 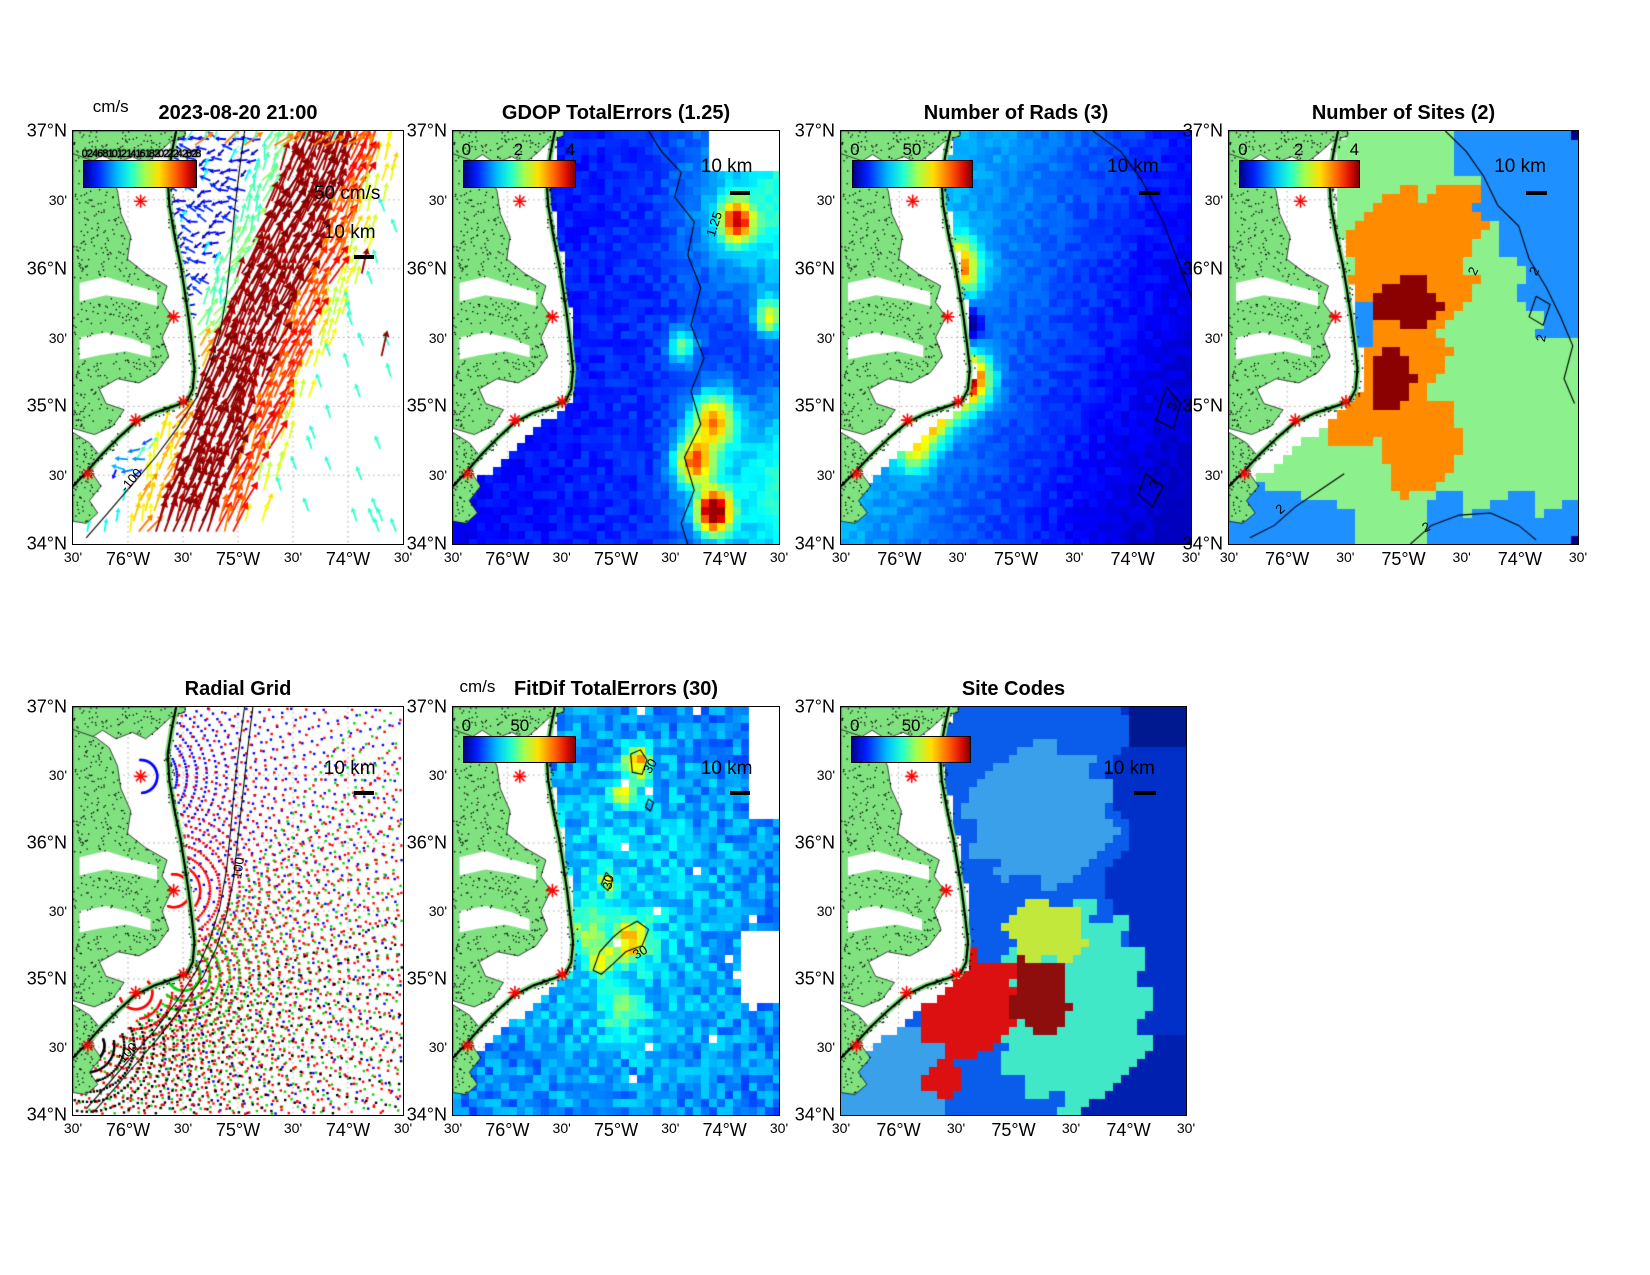 What do you see at coordinates (616, 113) in the screenshot?
I see `panel-title: GDOP TotalErrors (1.25)` at bounding box center [616, 113].